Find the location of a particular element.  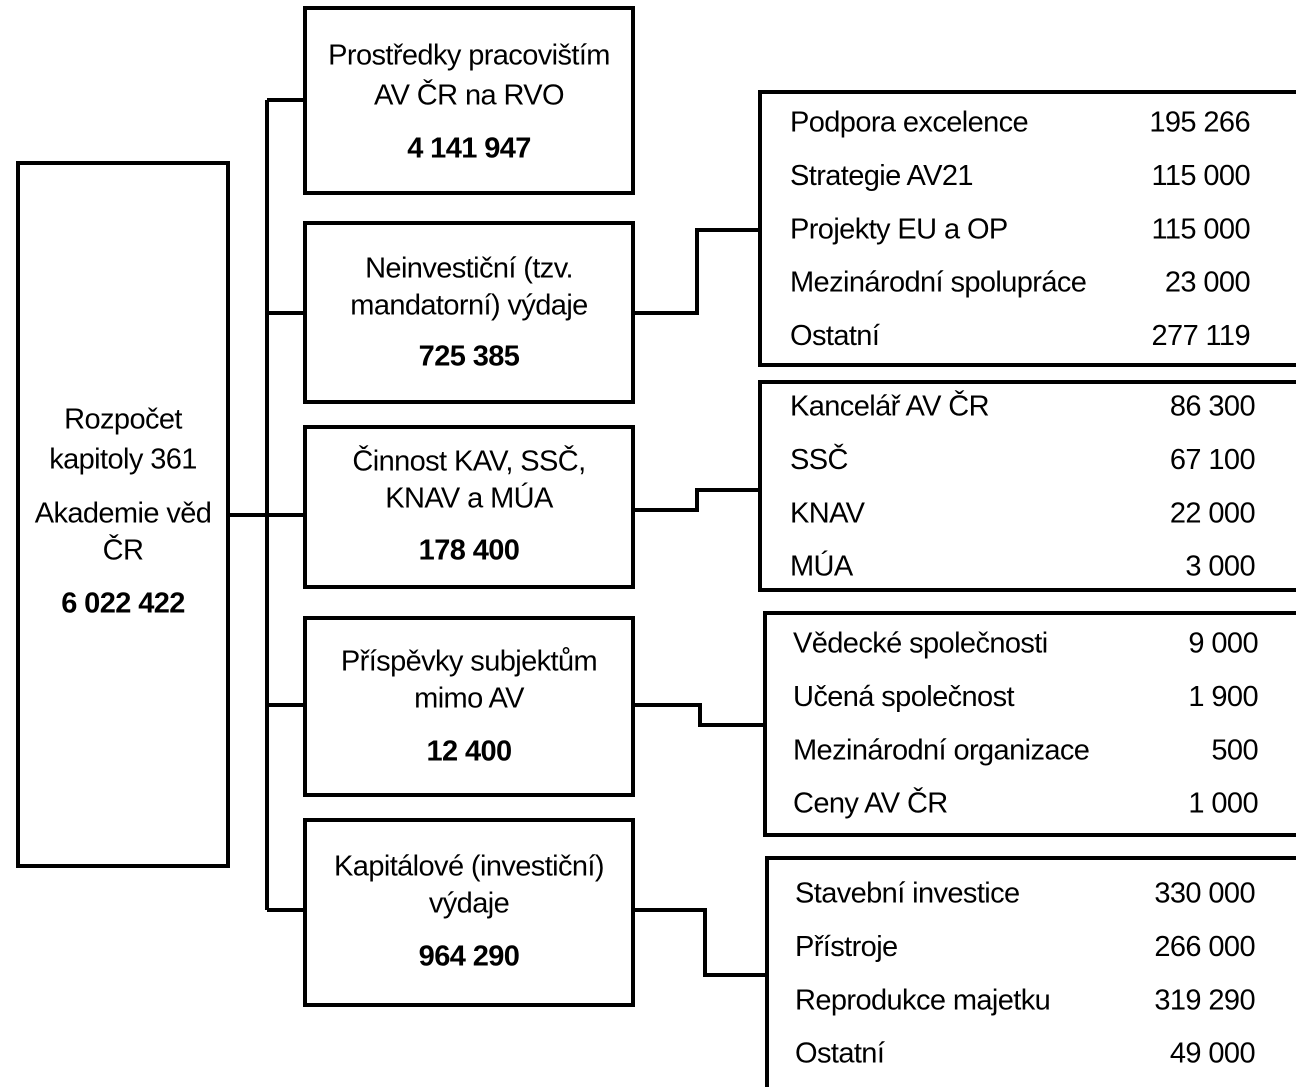

row-value: 86 300 is located at coordinates (1212, 407).